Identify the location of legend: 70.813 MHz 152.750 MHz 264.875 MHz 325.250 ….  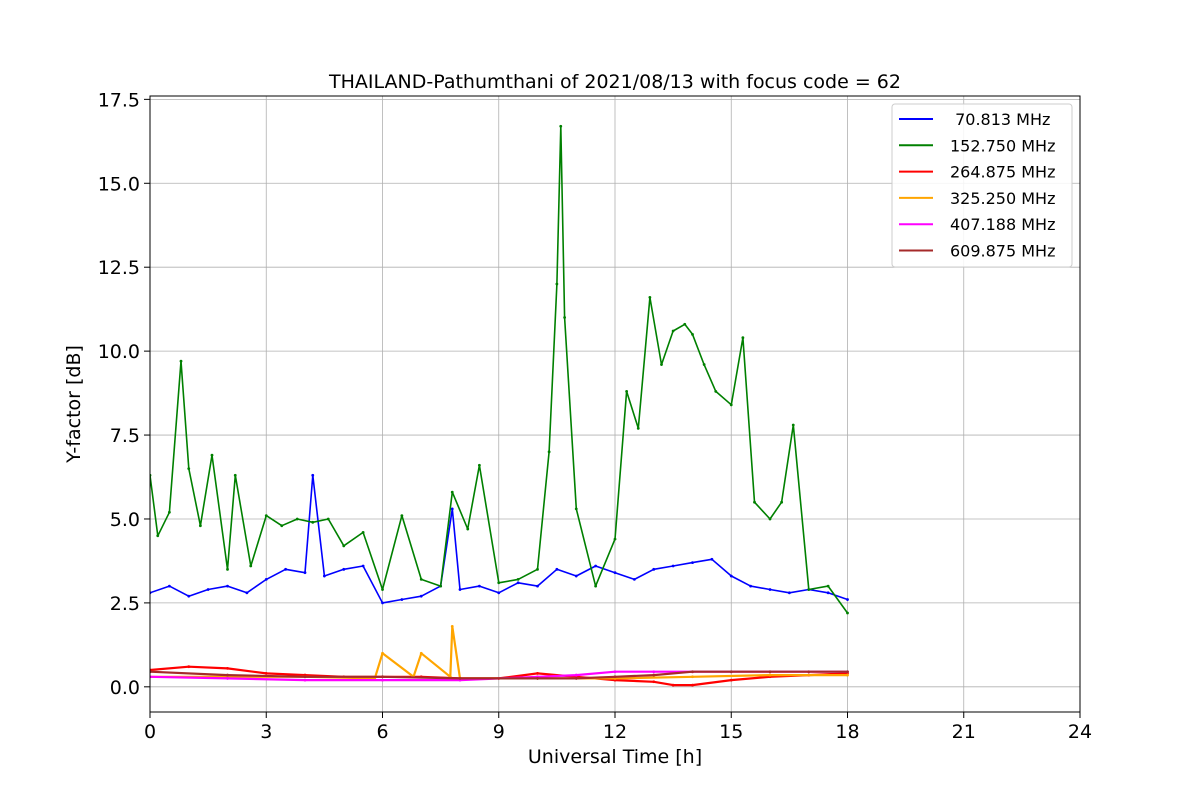
(982, 185).